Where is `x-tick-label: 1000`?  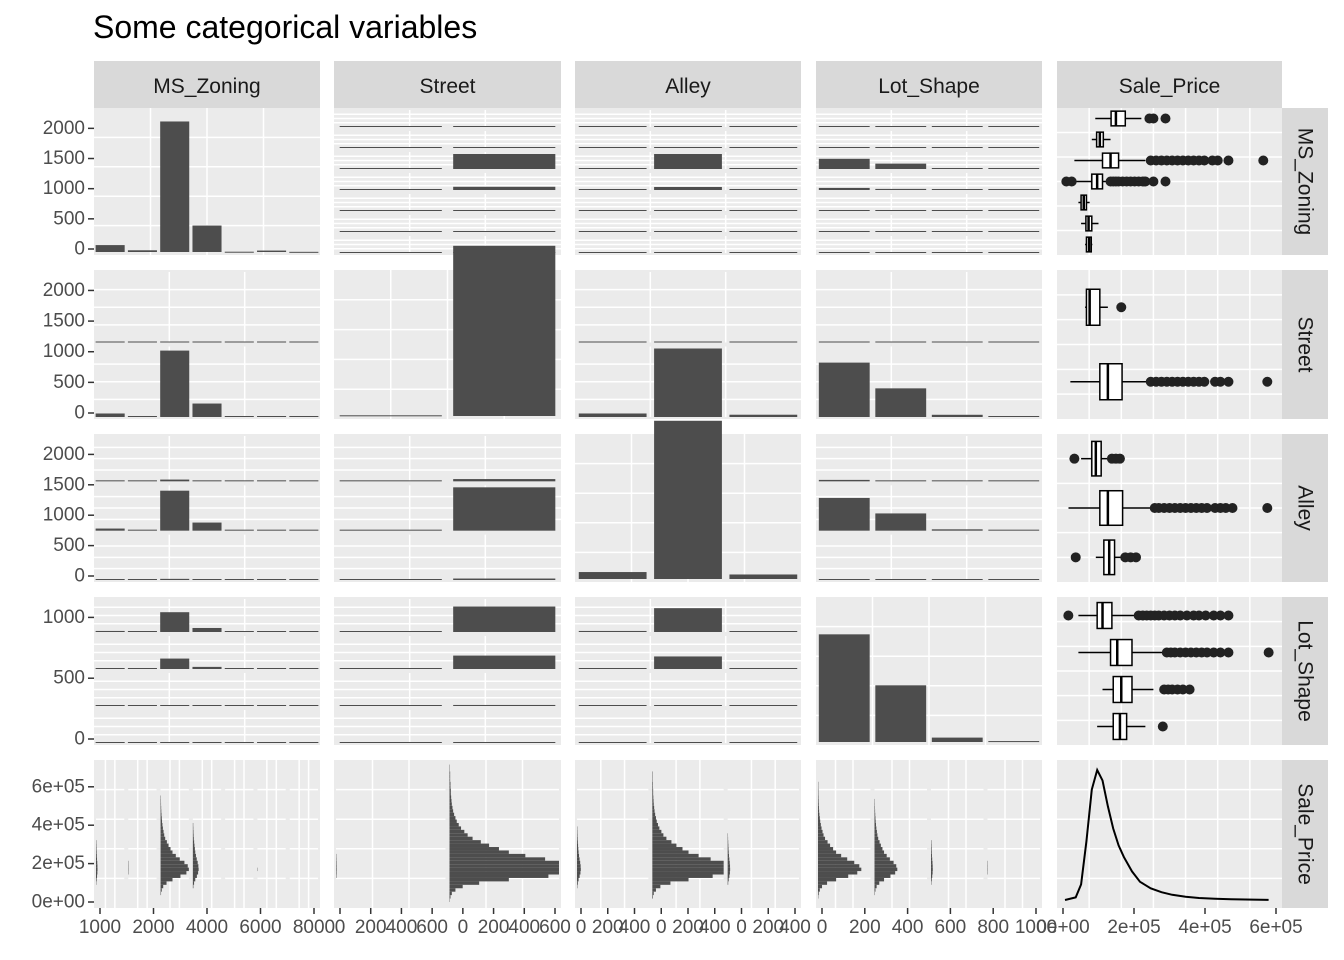
x-tick-label: 1000 is located at coordinates (100, 927).